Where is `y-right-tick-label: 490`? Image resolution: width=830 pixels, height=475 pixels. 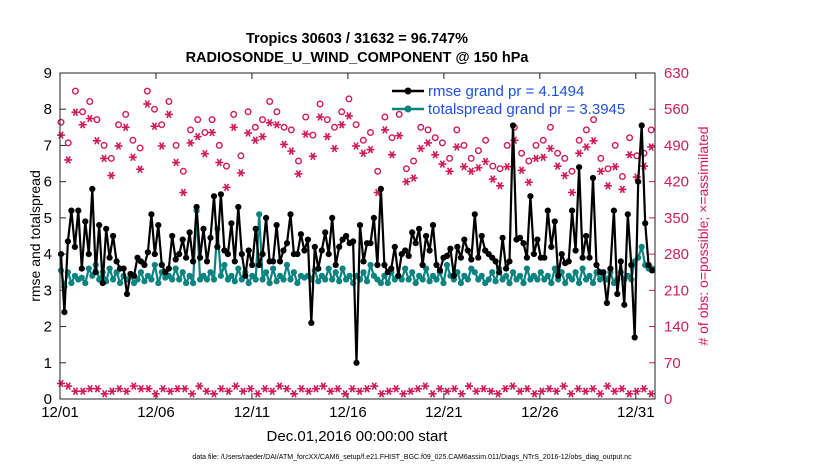 y-right-tick-label: 490 is located at coordinates (676, 145).